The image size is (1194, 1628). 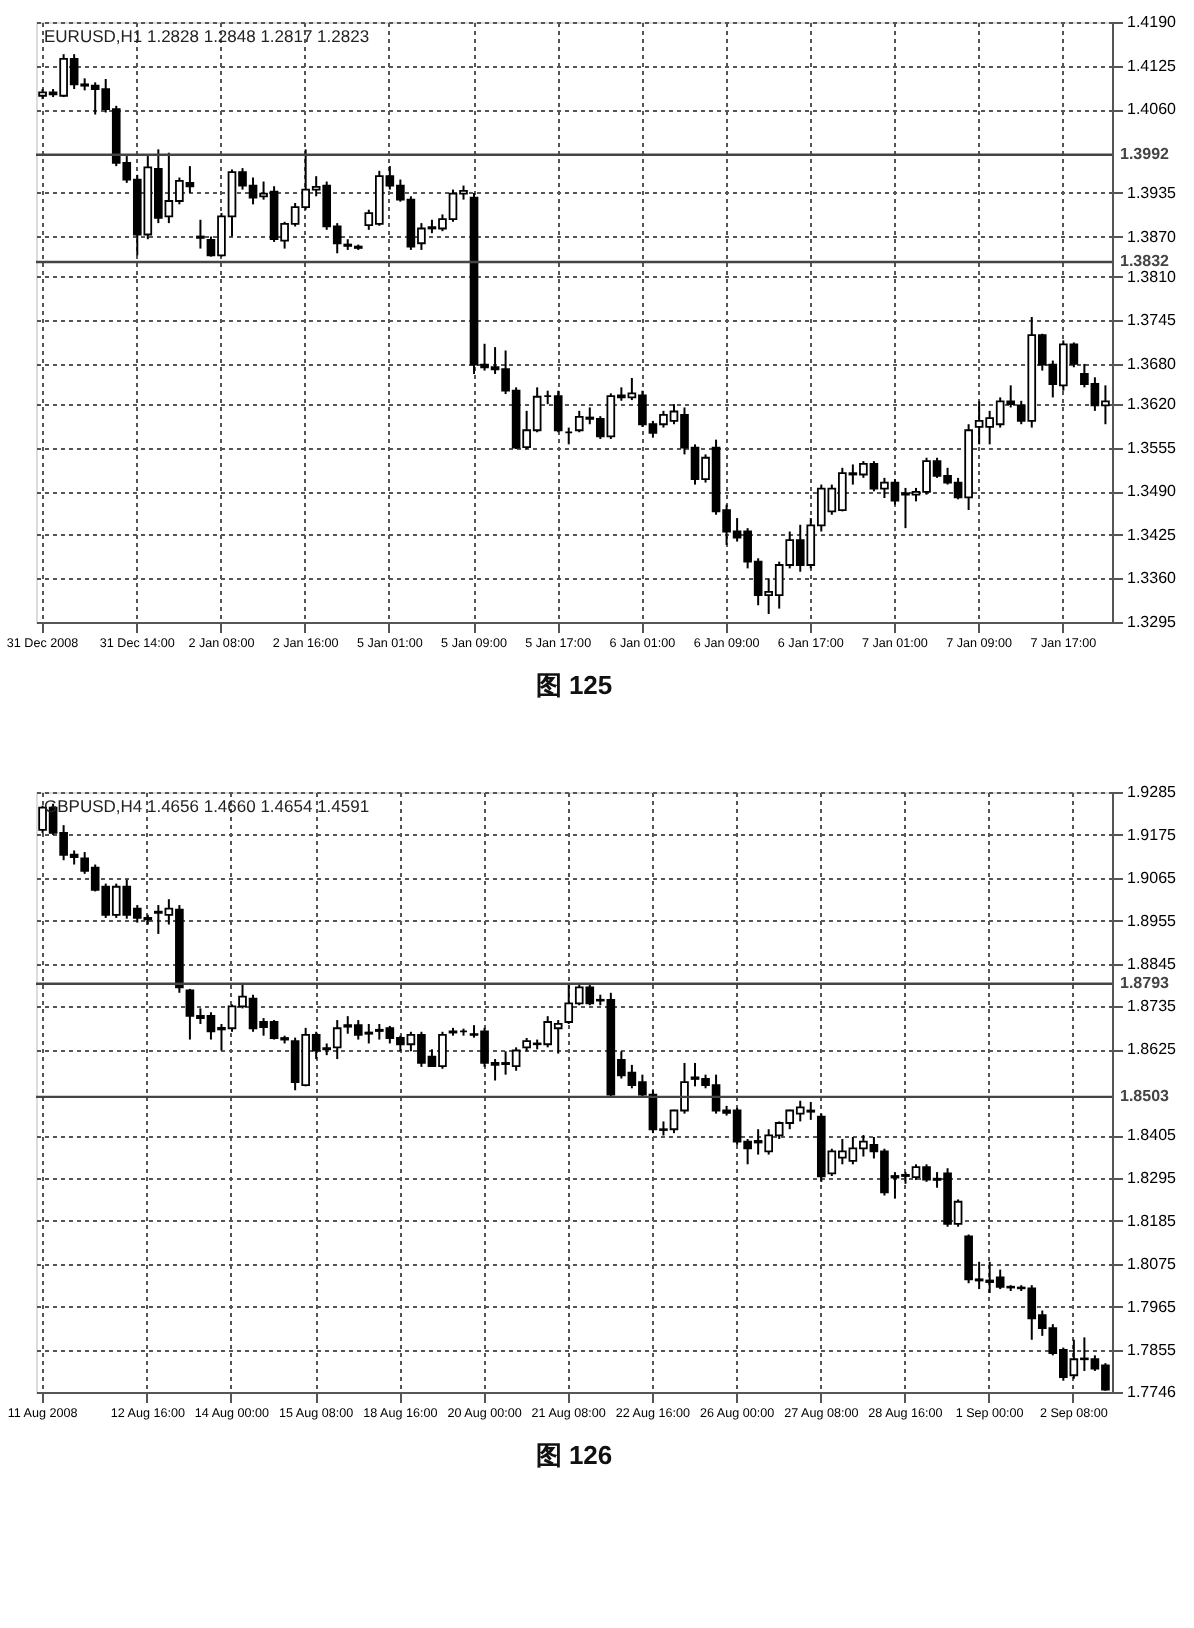 I want to click on y-tick-label: 1.7855, so click(x=1152, y=1349).